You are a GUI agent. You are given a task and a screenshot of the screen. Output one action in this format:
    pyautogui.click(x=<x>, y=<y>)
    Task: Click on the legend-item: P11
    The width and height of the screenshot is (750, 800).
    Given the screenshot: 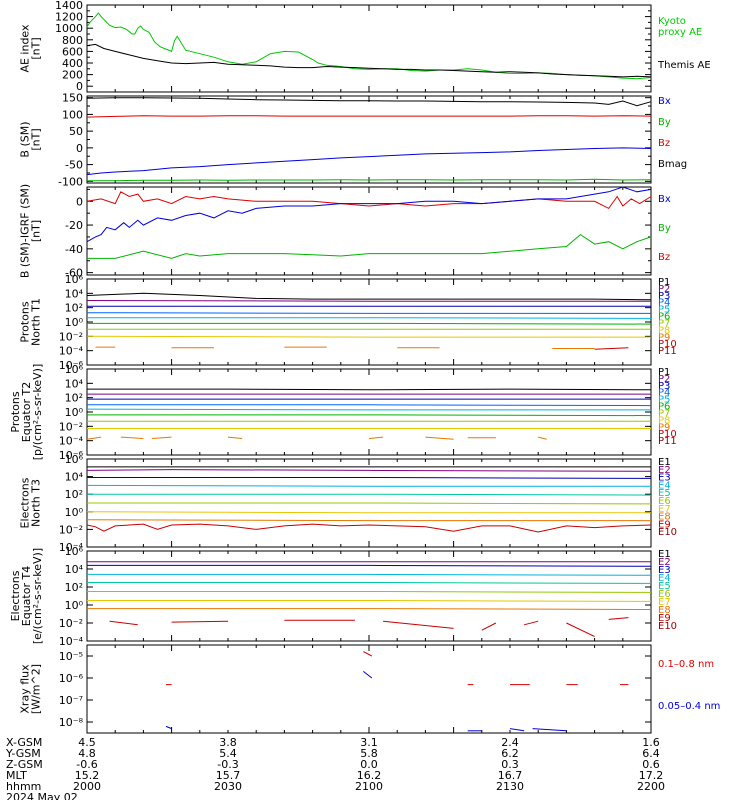 What is the action you would take?
    pyautogui.click(x=667, y=441)
    